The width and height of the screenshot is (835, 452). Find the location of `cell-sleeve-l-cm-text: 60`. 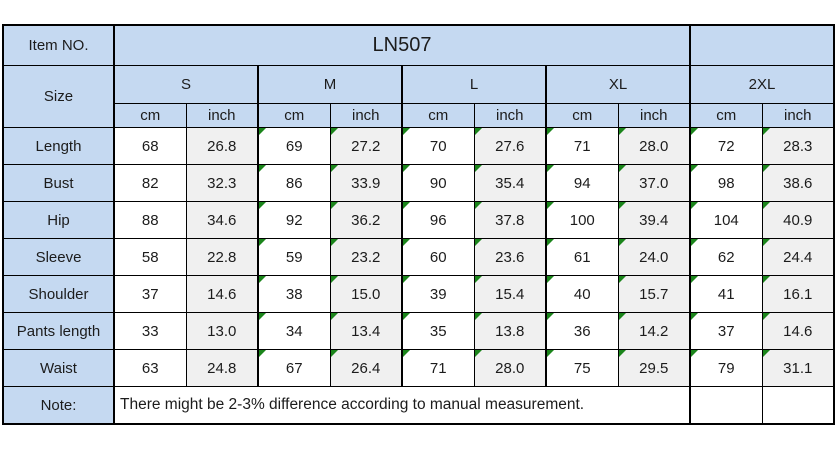

cell-sleeve-l-cm-text: 60 is located at coordinates (438, 257).